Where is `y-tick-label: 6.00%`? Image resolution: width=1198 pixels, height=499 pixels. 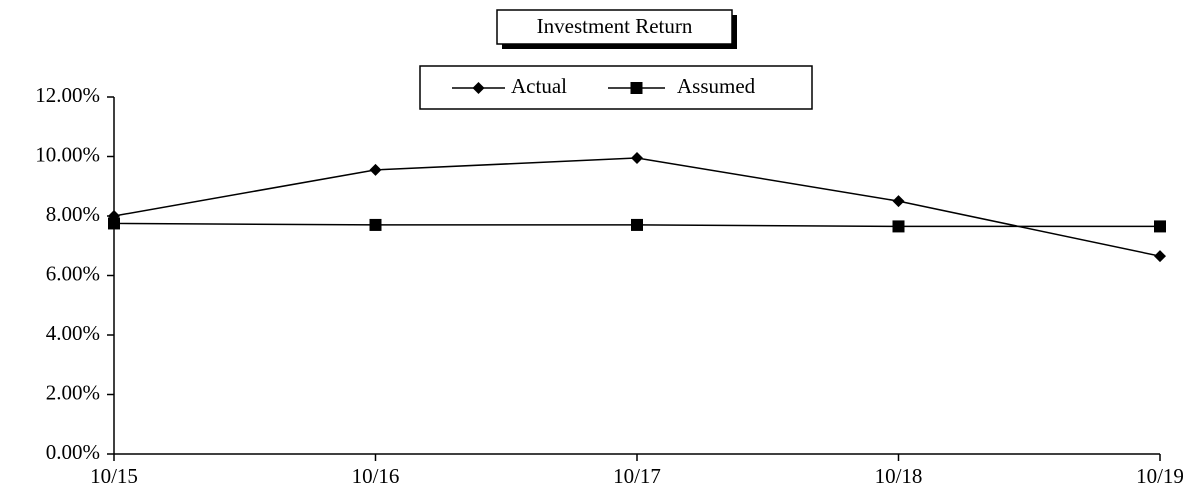 y-tick-label: 6.00% is located at coordinates (73, 273).